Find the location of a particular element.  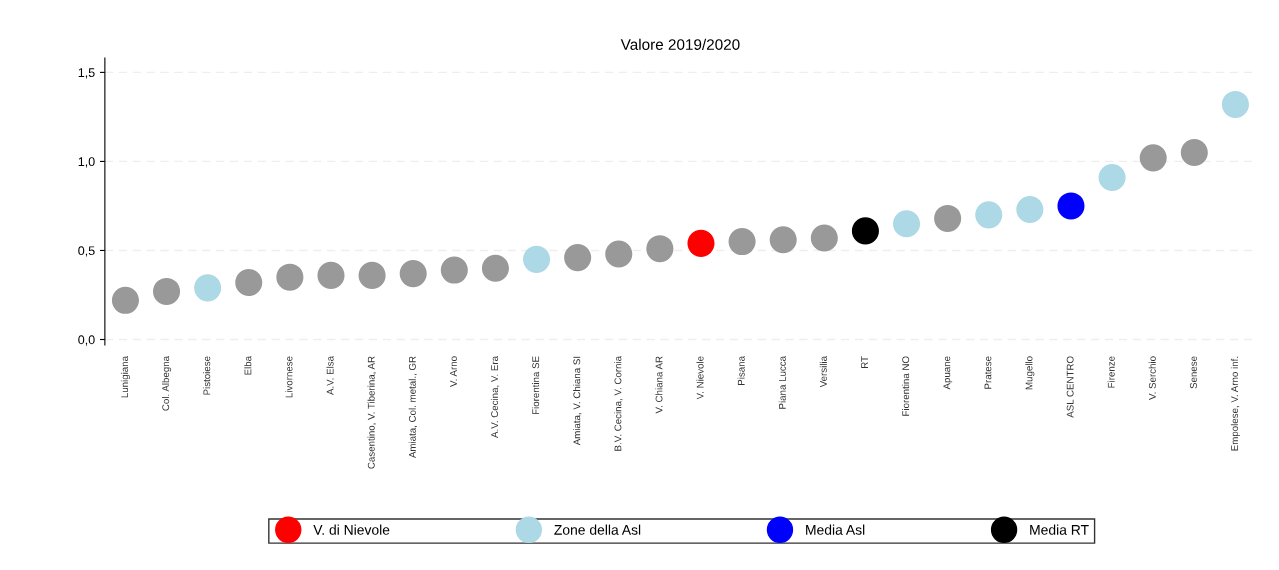

x-tick-label: Empolese, V. Arno inf. is located at coordinates (1235, 403).